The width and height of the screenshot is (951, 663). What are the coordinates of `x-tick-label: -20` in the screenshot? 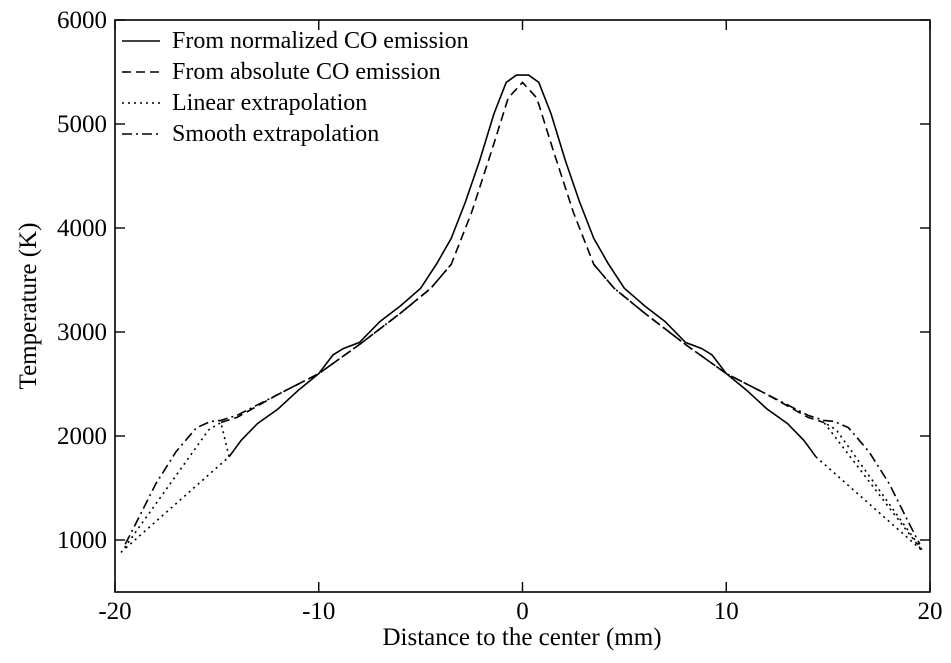 It's located at (114, 611).